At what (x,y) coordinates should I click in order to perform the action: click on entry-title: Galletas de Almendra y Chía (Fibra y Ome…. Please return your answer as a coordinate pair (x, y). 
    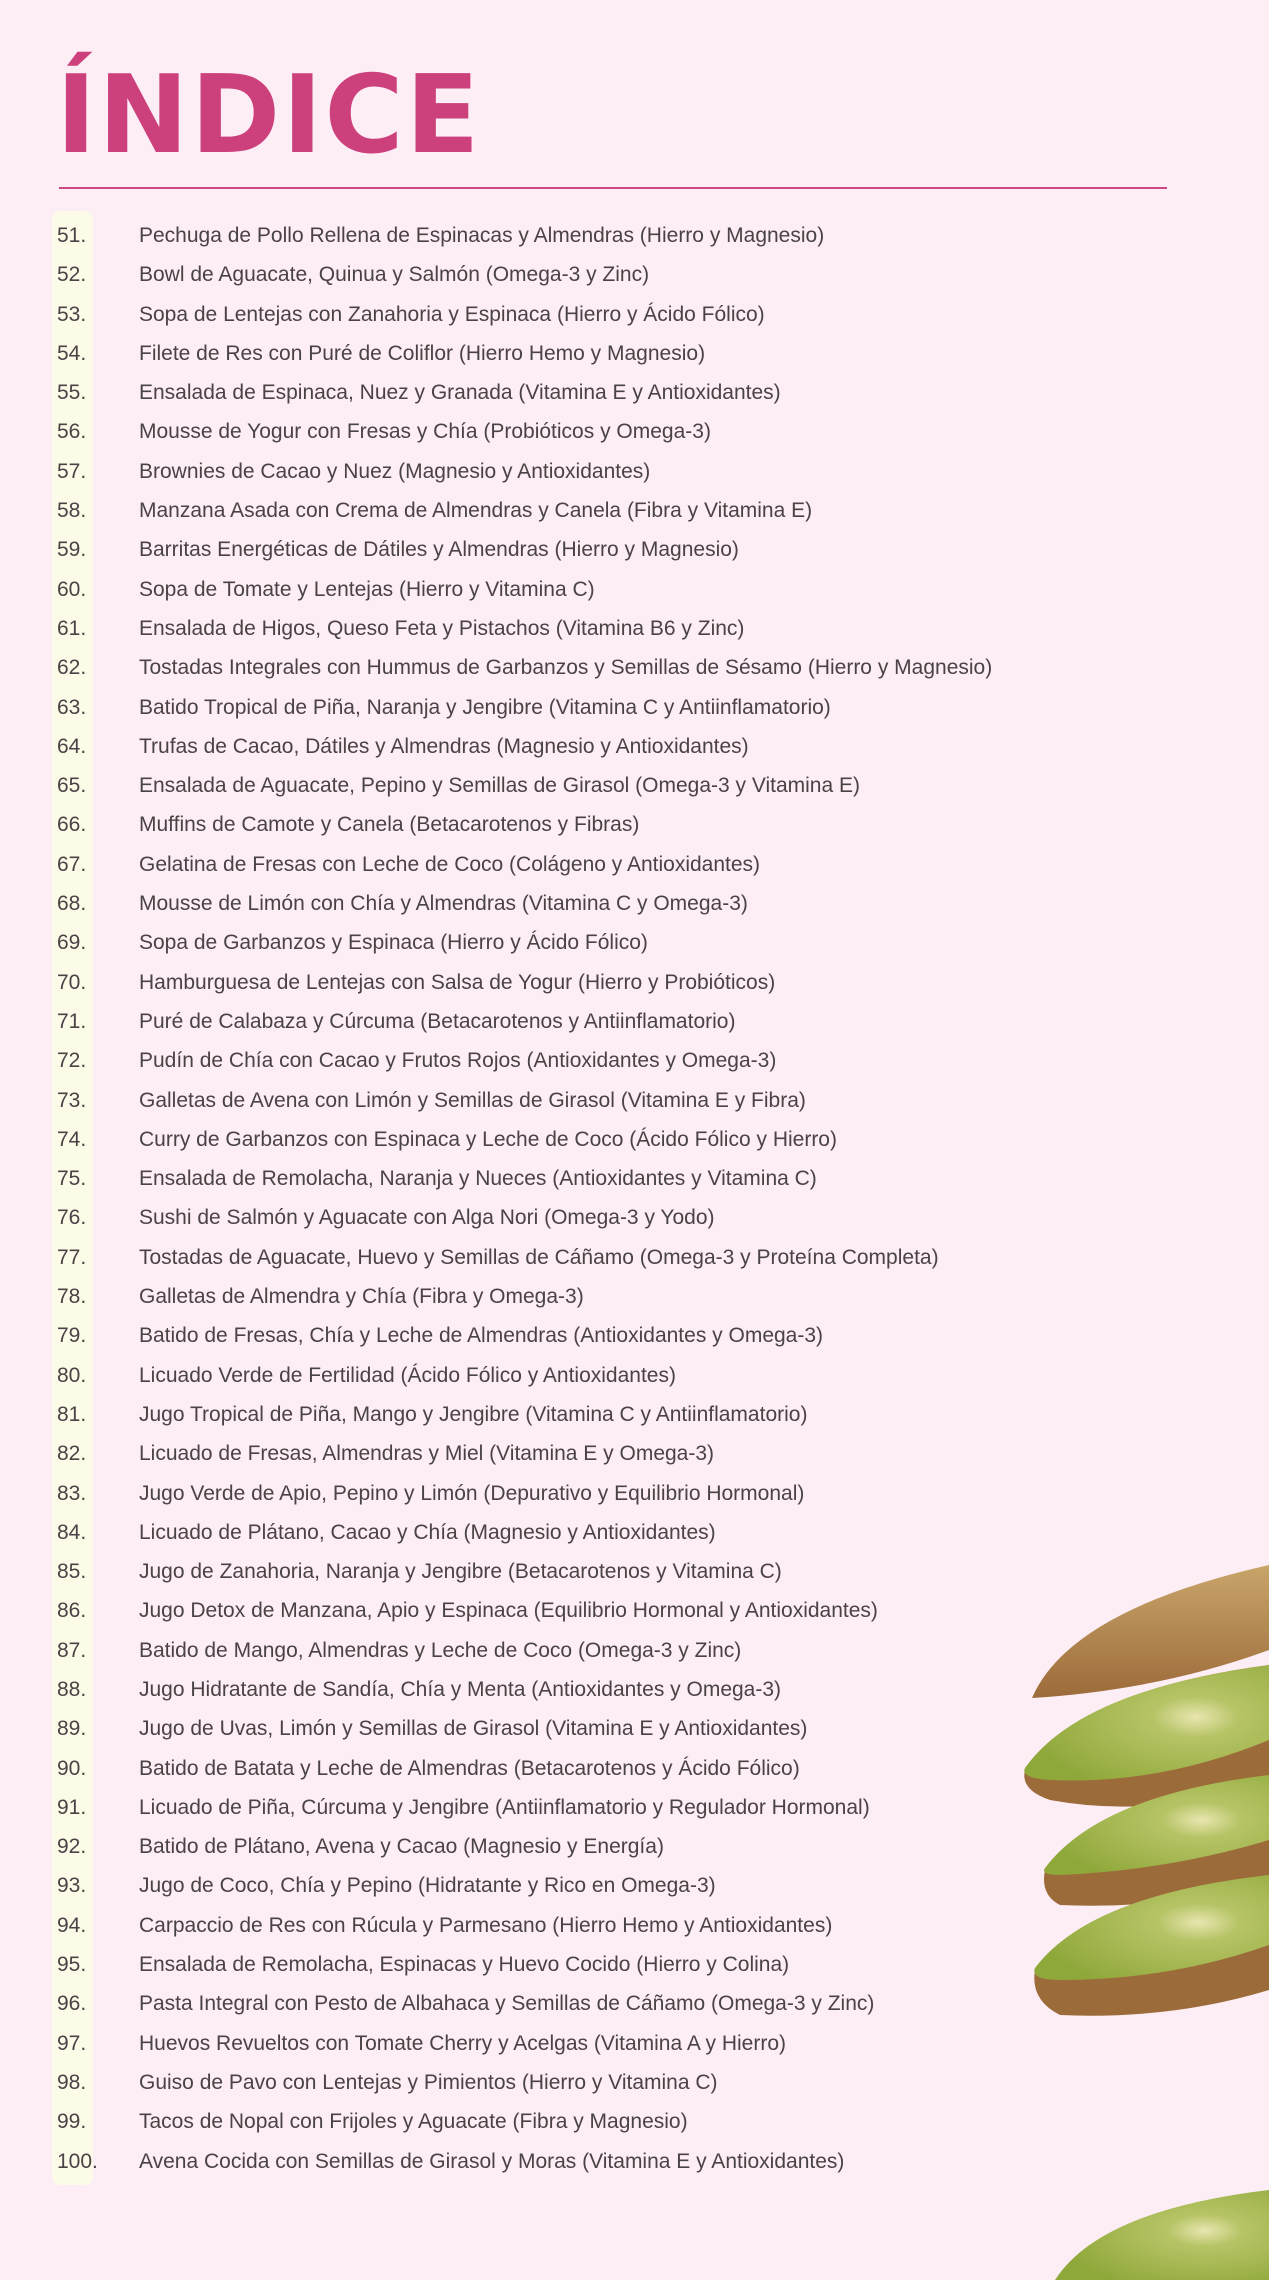
    Looking at the image, I should click on (361, 1297).